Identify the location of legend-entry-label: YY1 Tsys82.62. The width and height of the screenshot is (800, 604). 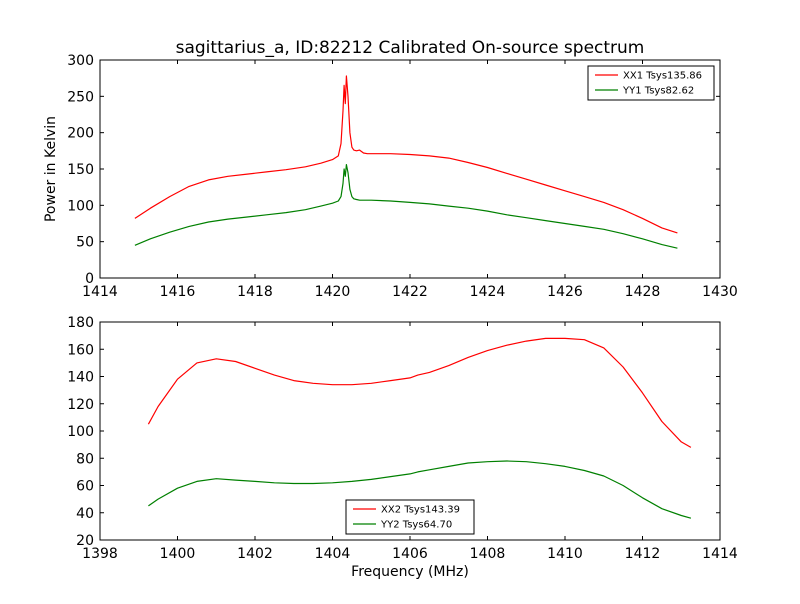
(658, 91).